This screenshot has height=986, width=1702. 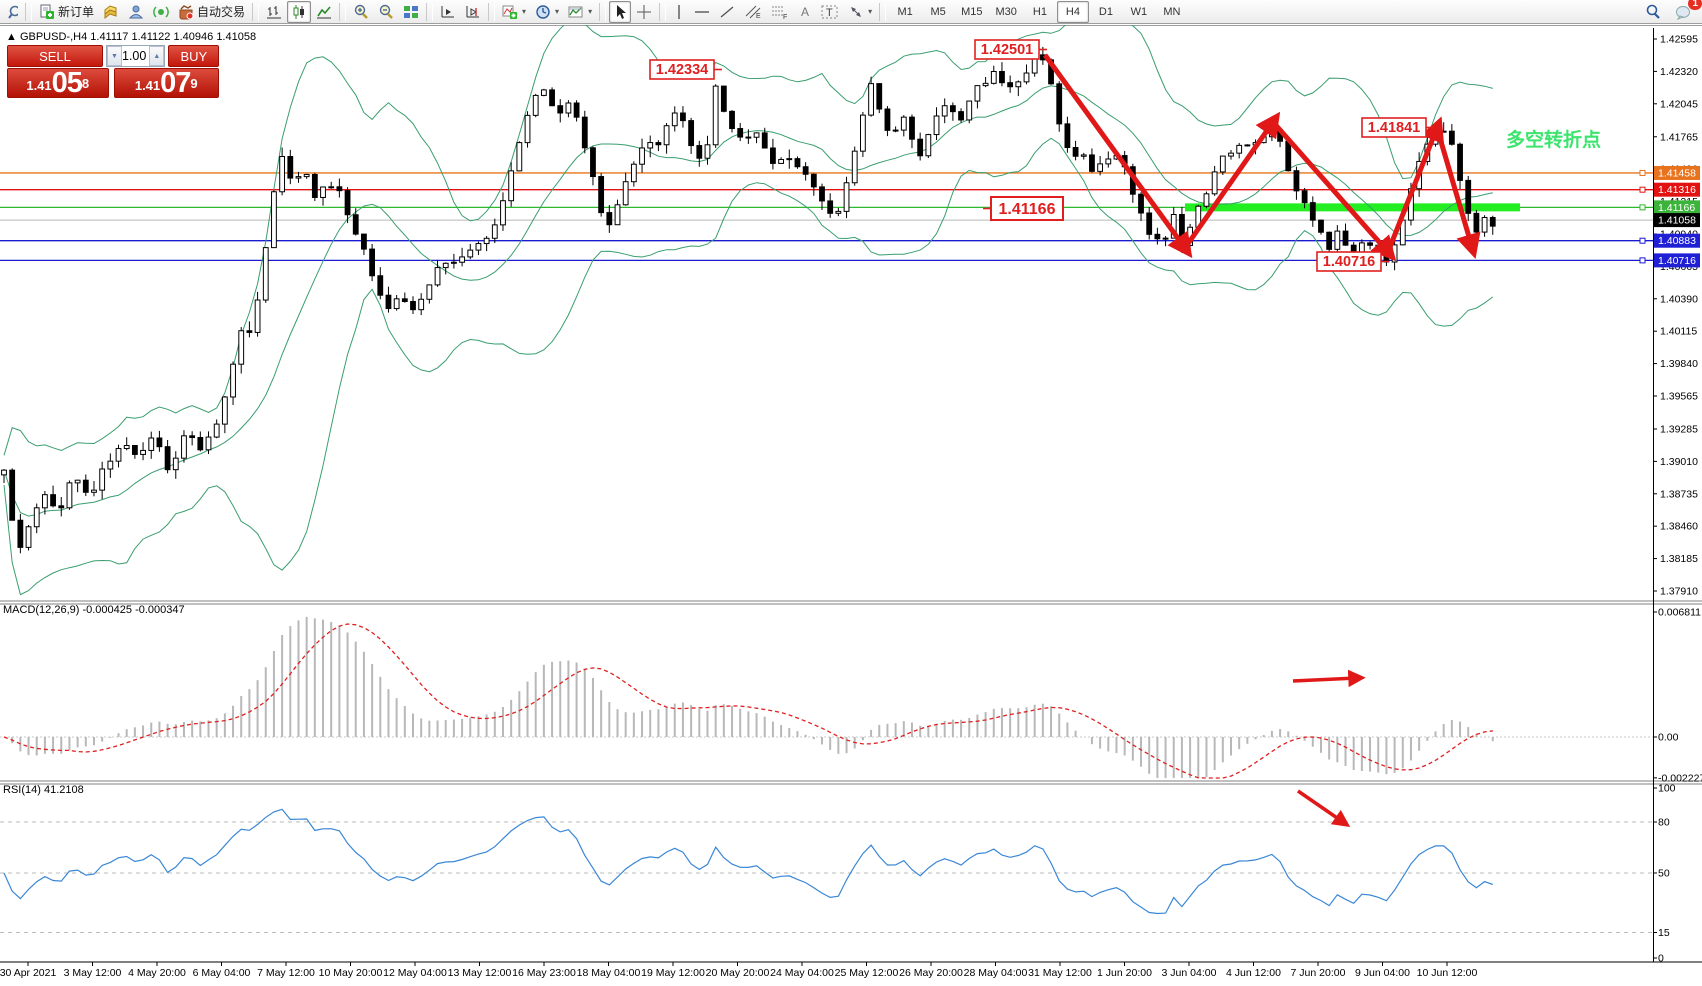 I want to click on new-chart-button, so click(x=111, y=12).